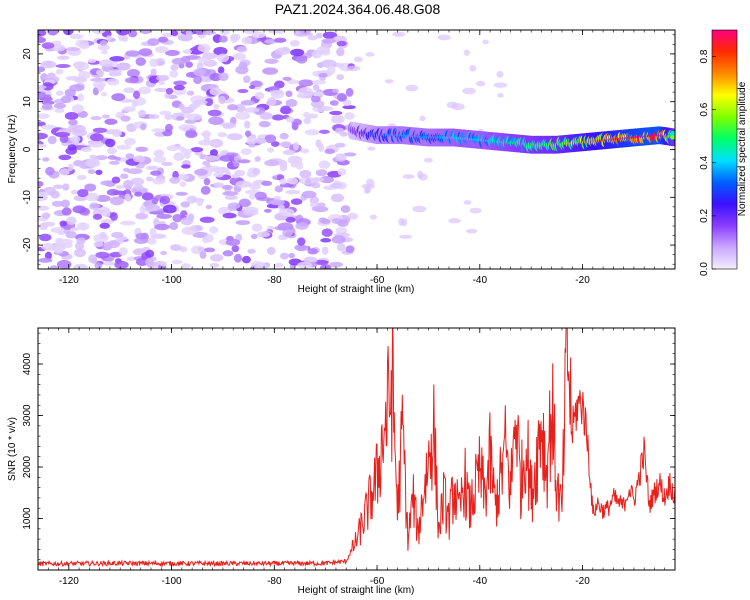  I want to click on spectrogram-x-tick-label: -40, so click(480, 280).